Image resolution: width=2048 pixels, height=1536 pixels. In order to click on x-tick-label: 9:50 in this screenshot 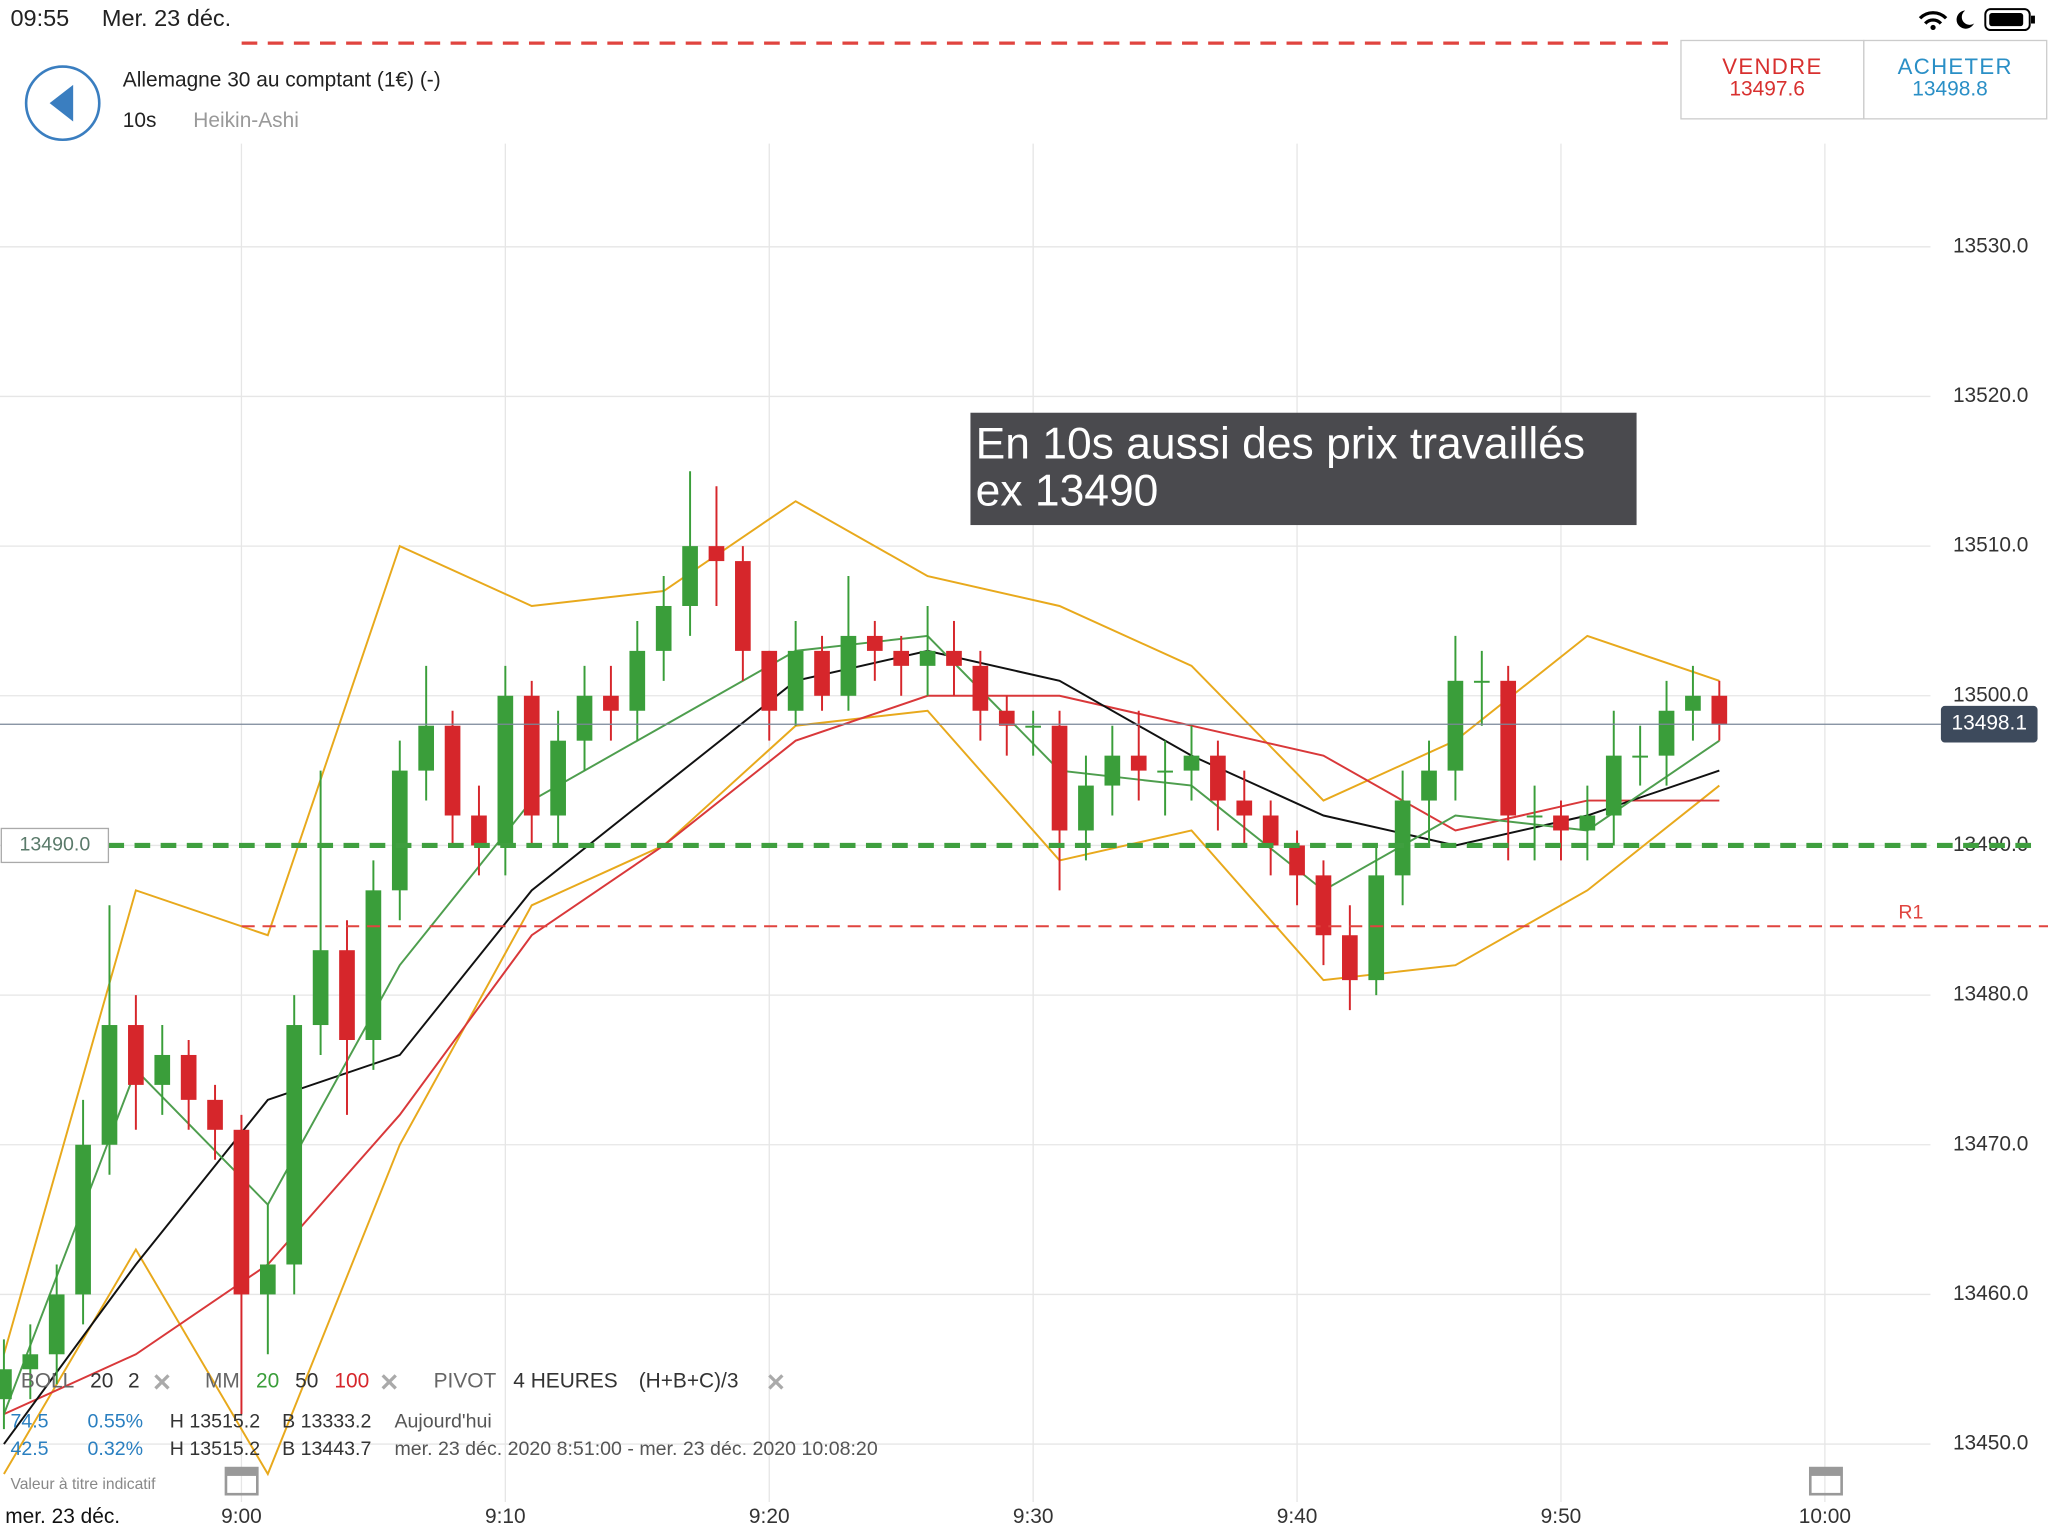, I will do `click(1561, 1516)`.